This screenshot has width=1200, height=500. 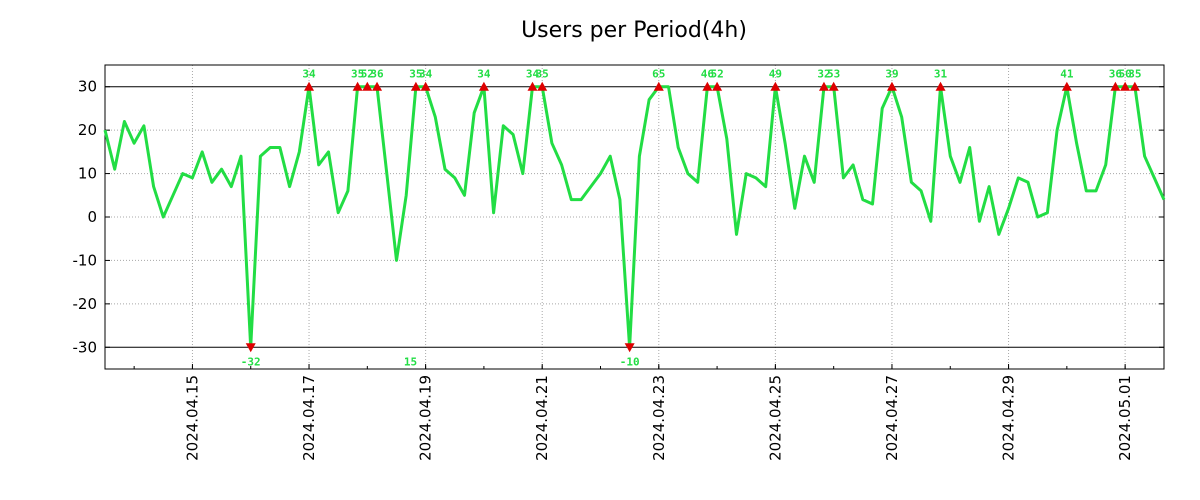 What do you see at coordinates (775, 418) in the screenshot?
I see `x-tick-label: 2024.04.25` at bounding box center [775, 418].